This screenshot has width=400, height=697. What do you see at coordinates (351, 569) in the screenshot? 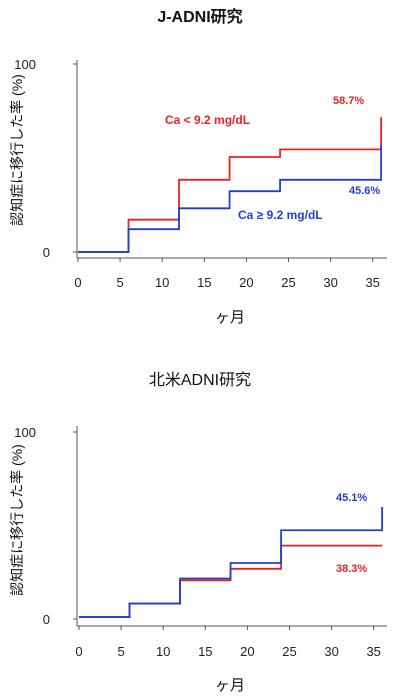
I see `end-value-label-red: 38.3%` at bounding box center [351, 569].